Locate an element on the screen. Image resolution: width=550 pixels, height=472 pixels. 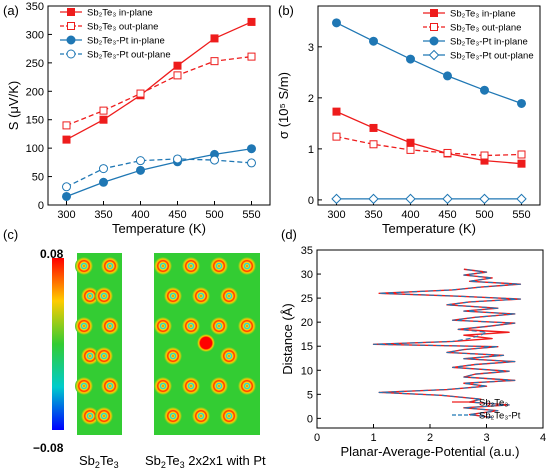
y-tick-label: 1 is located at coordinates (311, 150).